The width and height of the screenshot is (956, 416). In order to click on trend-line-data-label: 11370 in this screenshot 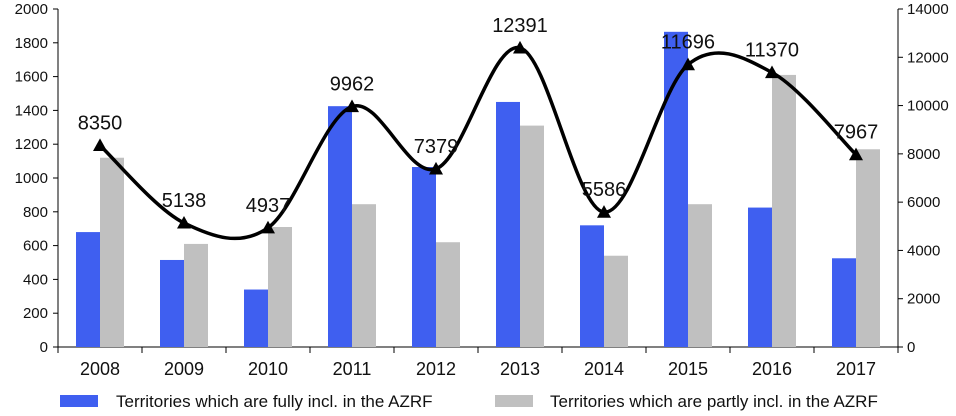, I will do `click(772, 50)`.